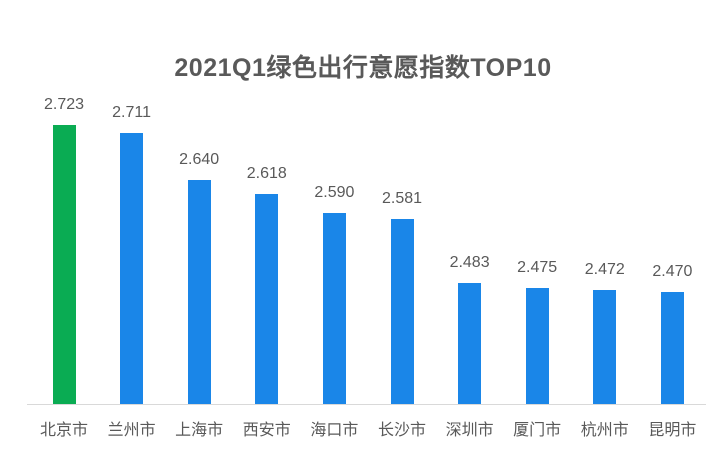  What do you see at coordinates (266, 173) in the screenshot?
I see `bar-value-label: 2.618` at bounding box center [266, 173].